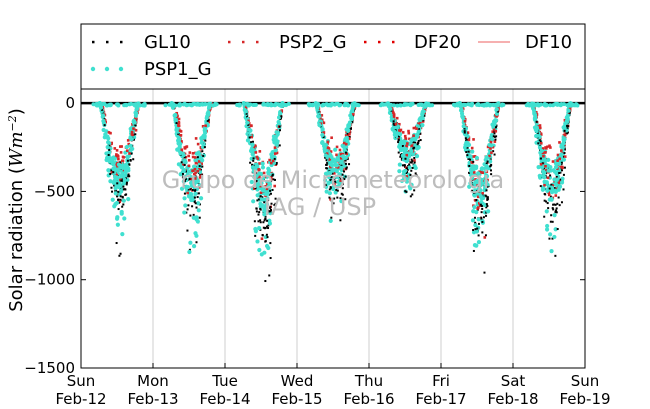  I want to click on y-tick-label: −1500, so click(49, 368).